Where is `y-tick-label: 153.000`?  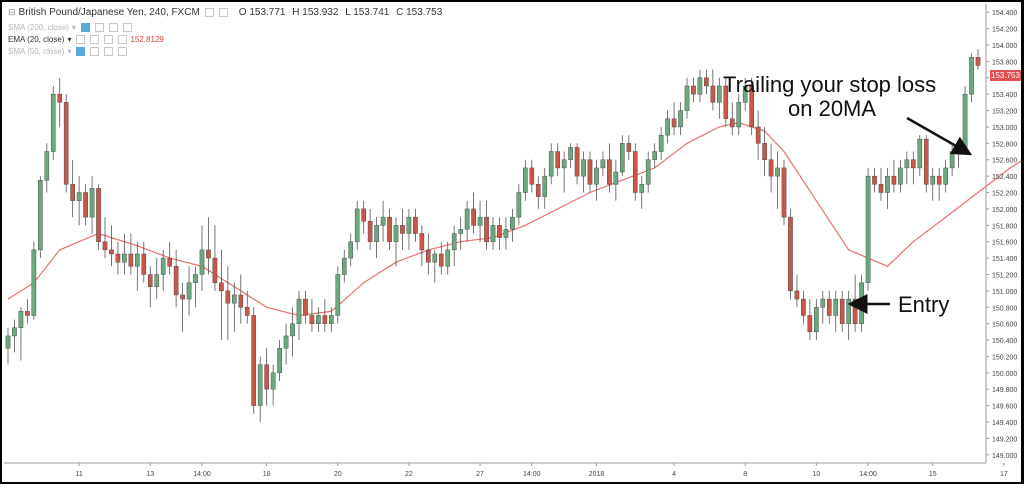 y-tick-label: 153.000 is located at coordinates (1004, 128).